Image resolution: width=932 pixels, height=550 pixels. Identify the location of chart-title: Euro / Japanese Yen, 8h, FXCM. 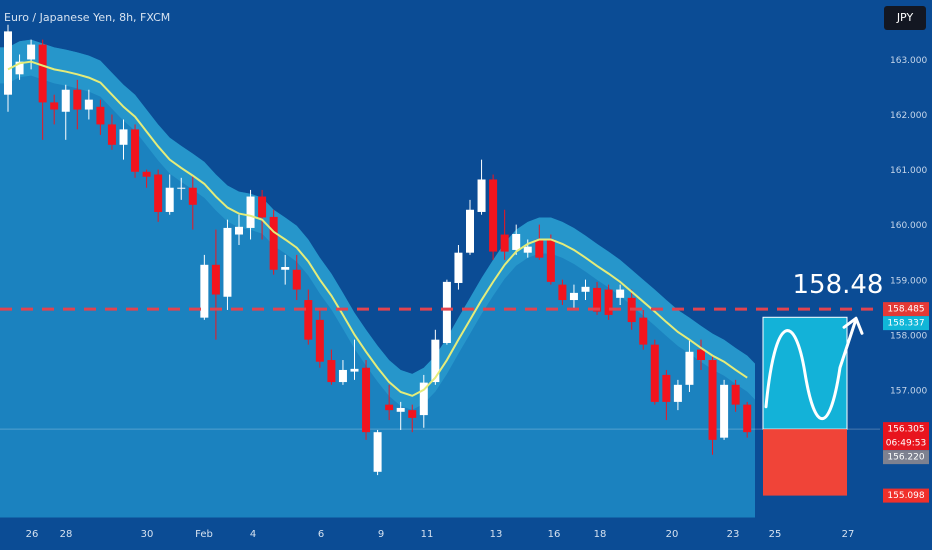
(87, 17).